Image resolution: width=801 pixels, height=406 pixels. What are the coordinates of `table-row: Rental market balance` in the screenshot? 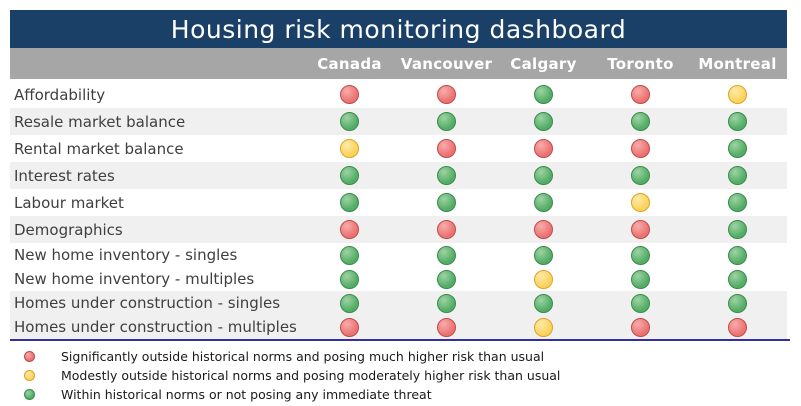 It's located at (398, 148).